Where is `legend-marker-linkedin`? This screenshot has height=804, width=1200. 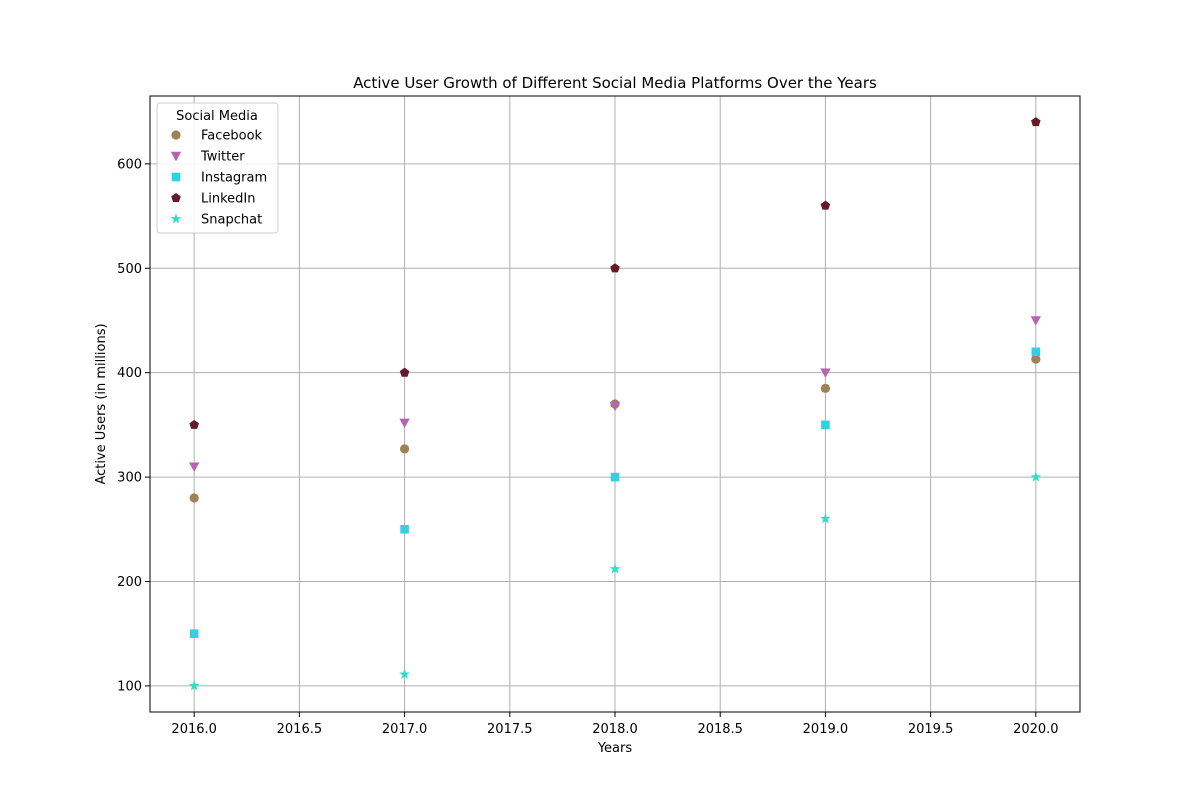 legend-marker-linkedin is located at coordinates (176, 198).